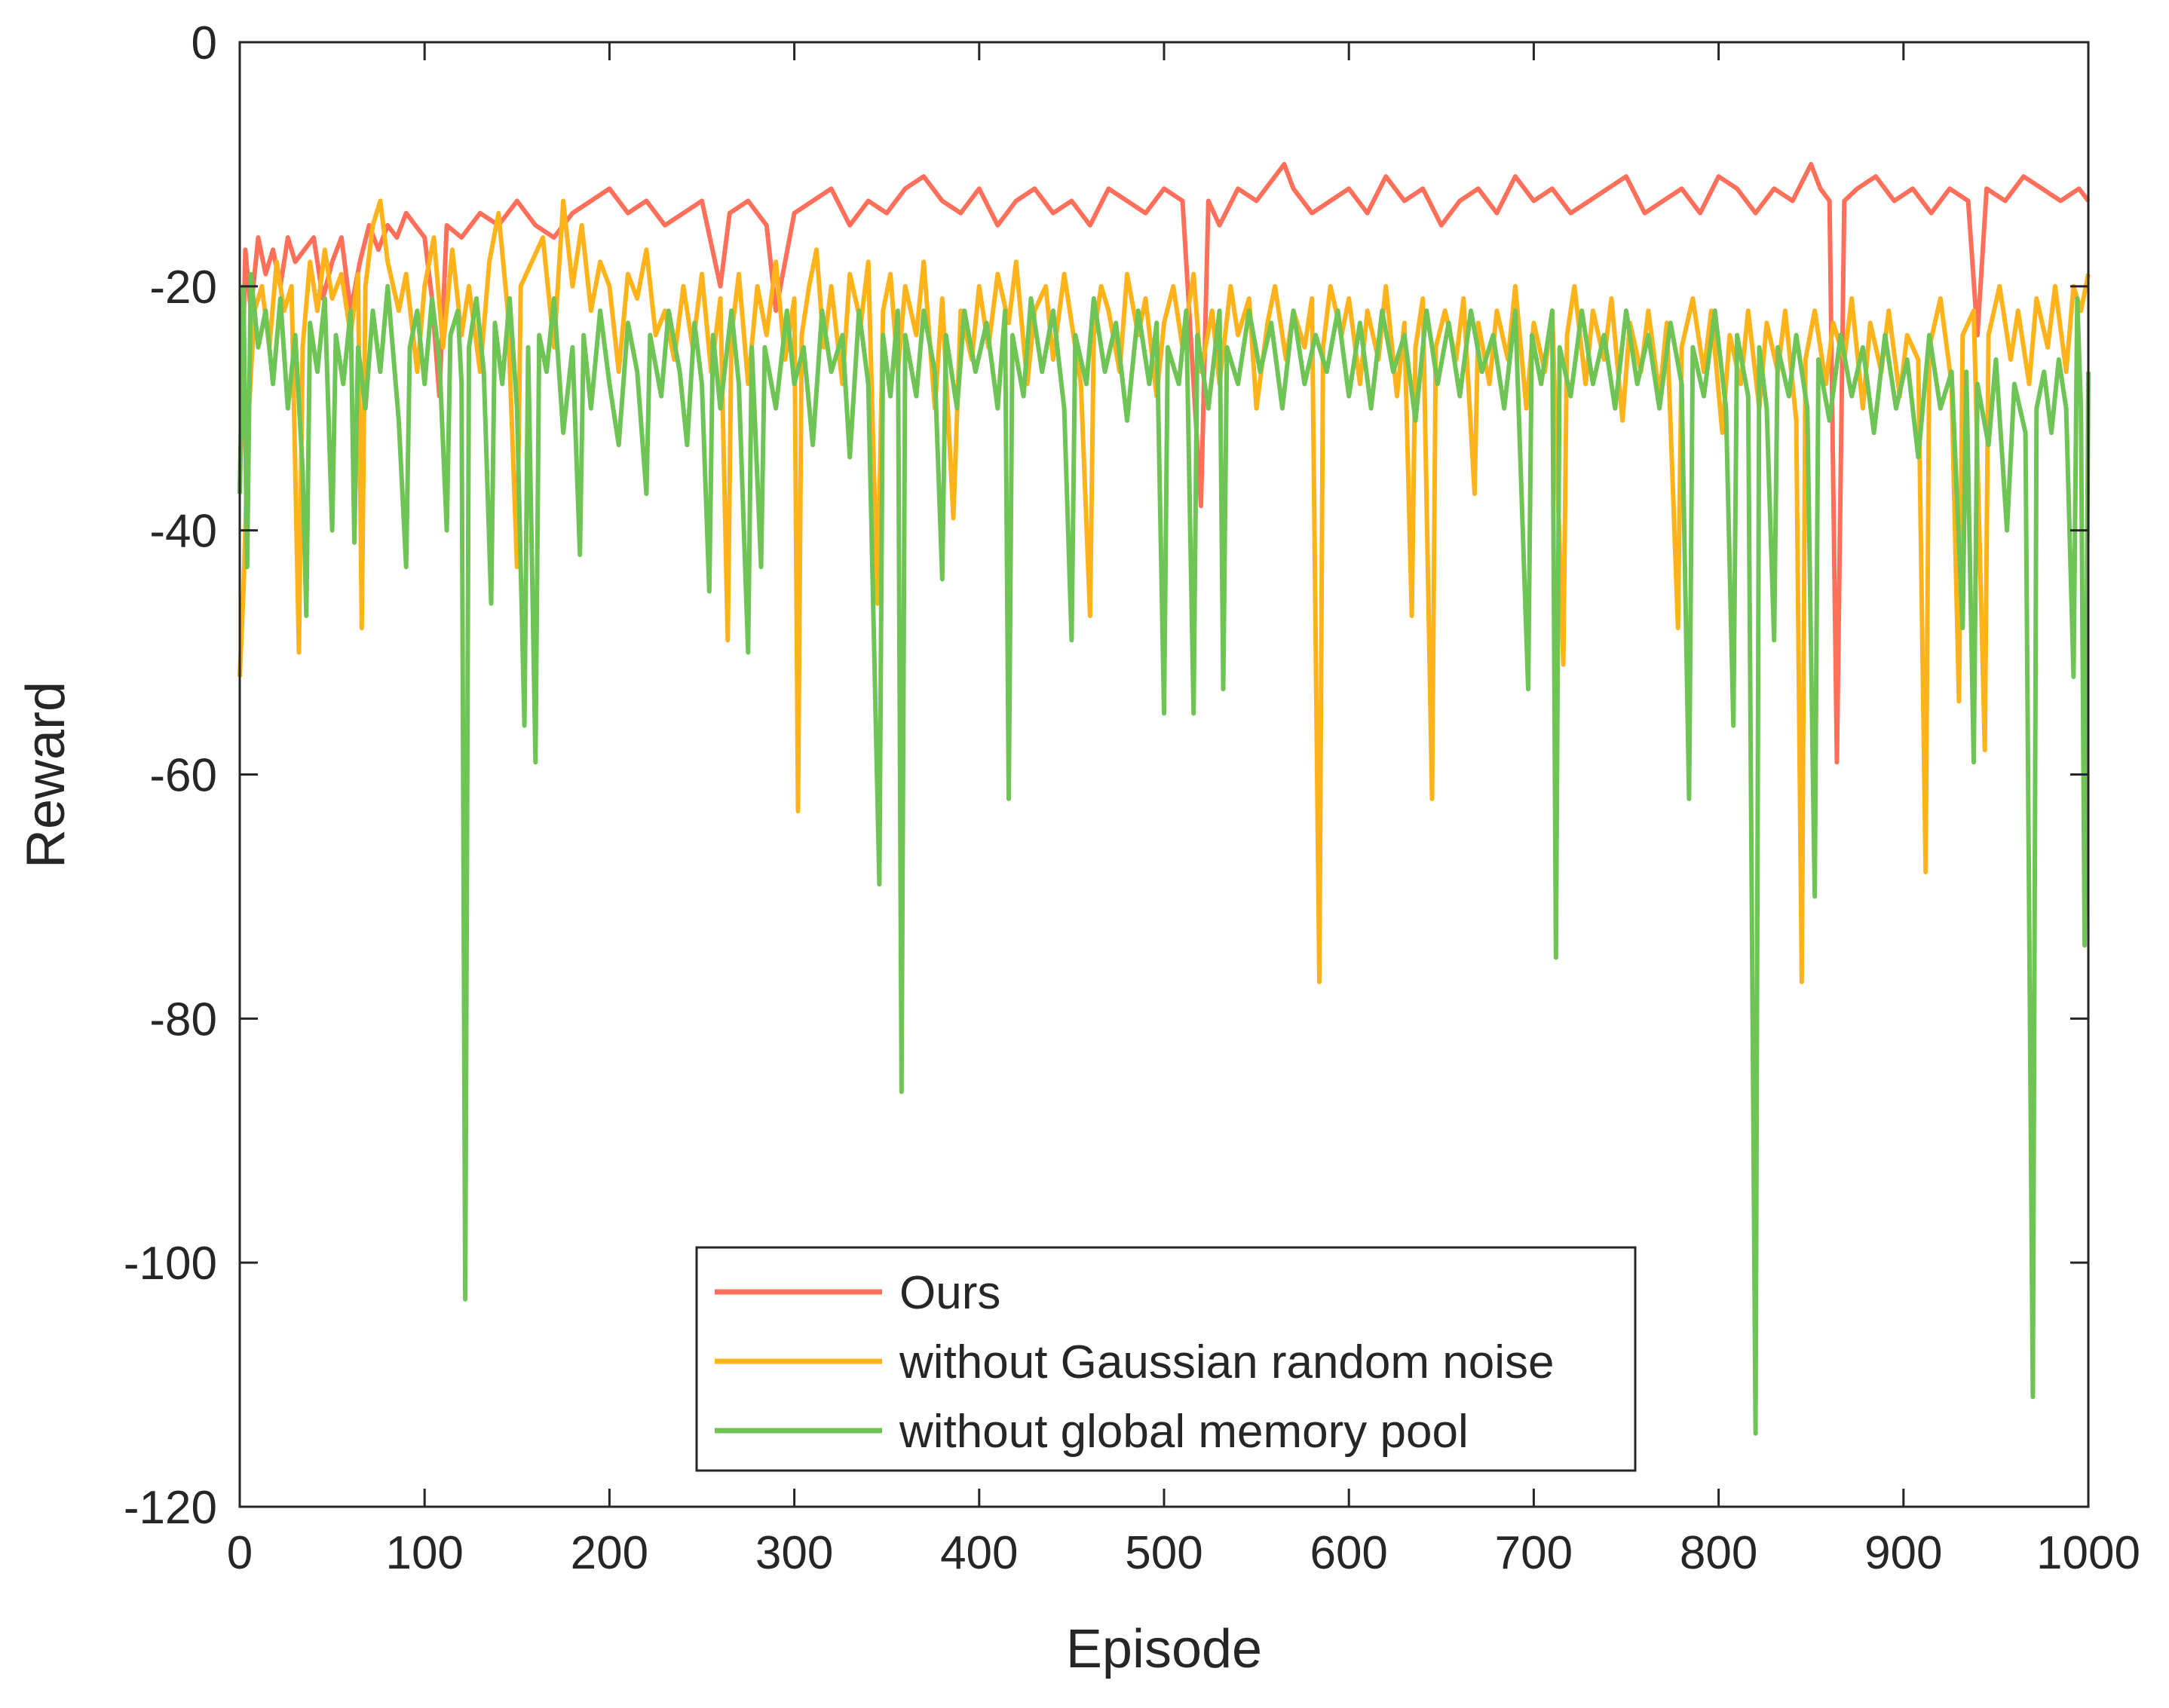  What do you see at coordinates (170, 1508) in the screenshot?
I see `y-tick-label: -120` at bounding box center [170, 1508].